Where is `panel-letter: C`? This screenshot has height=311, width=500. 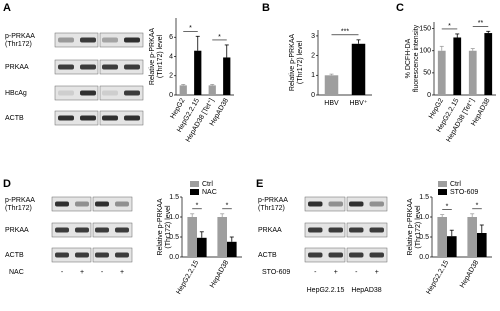 panel-letter: C is located at coordinates (400, 8).